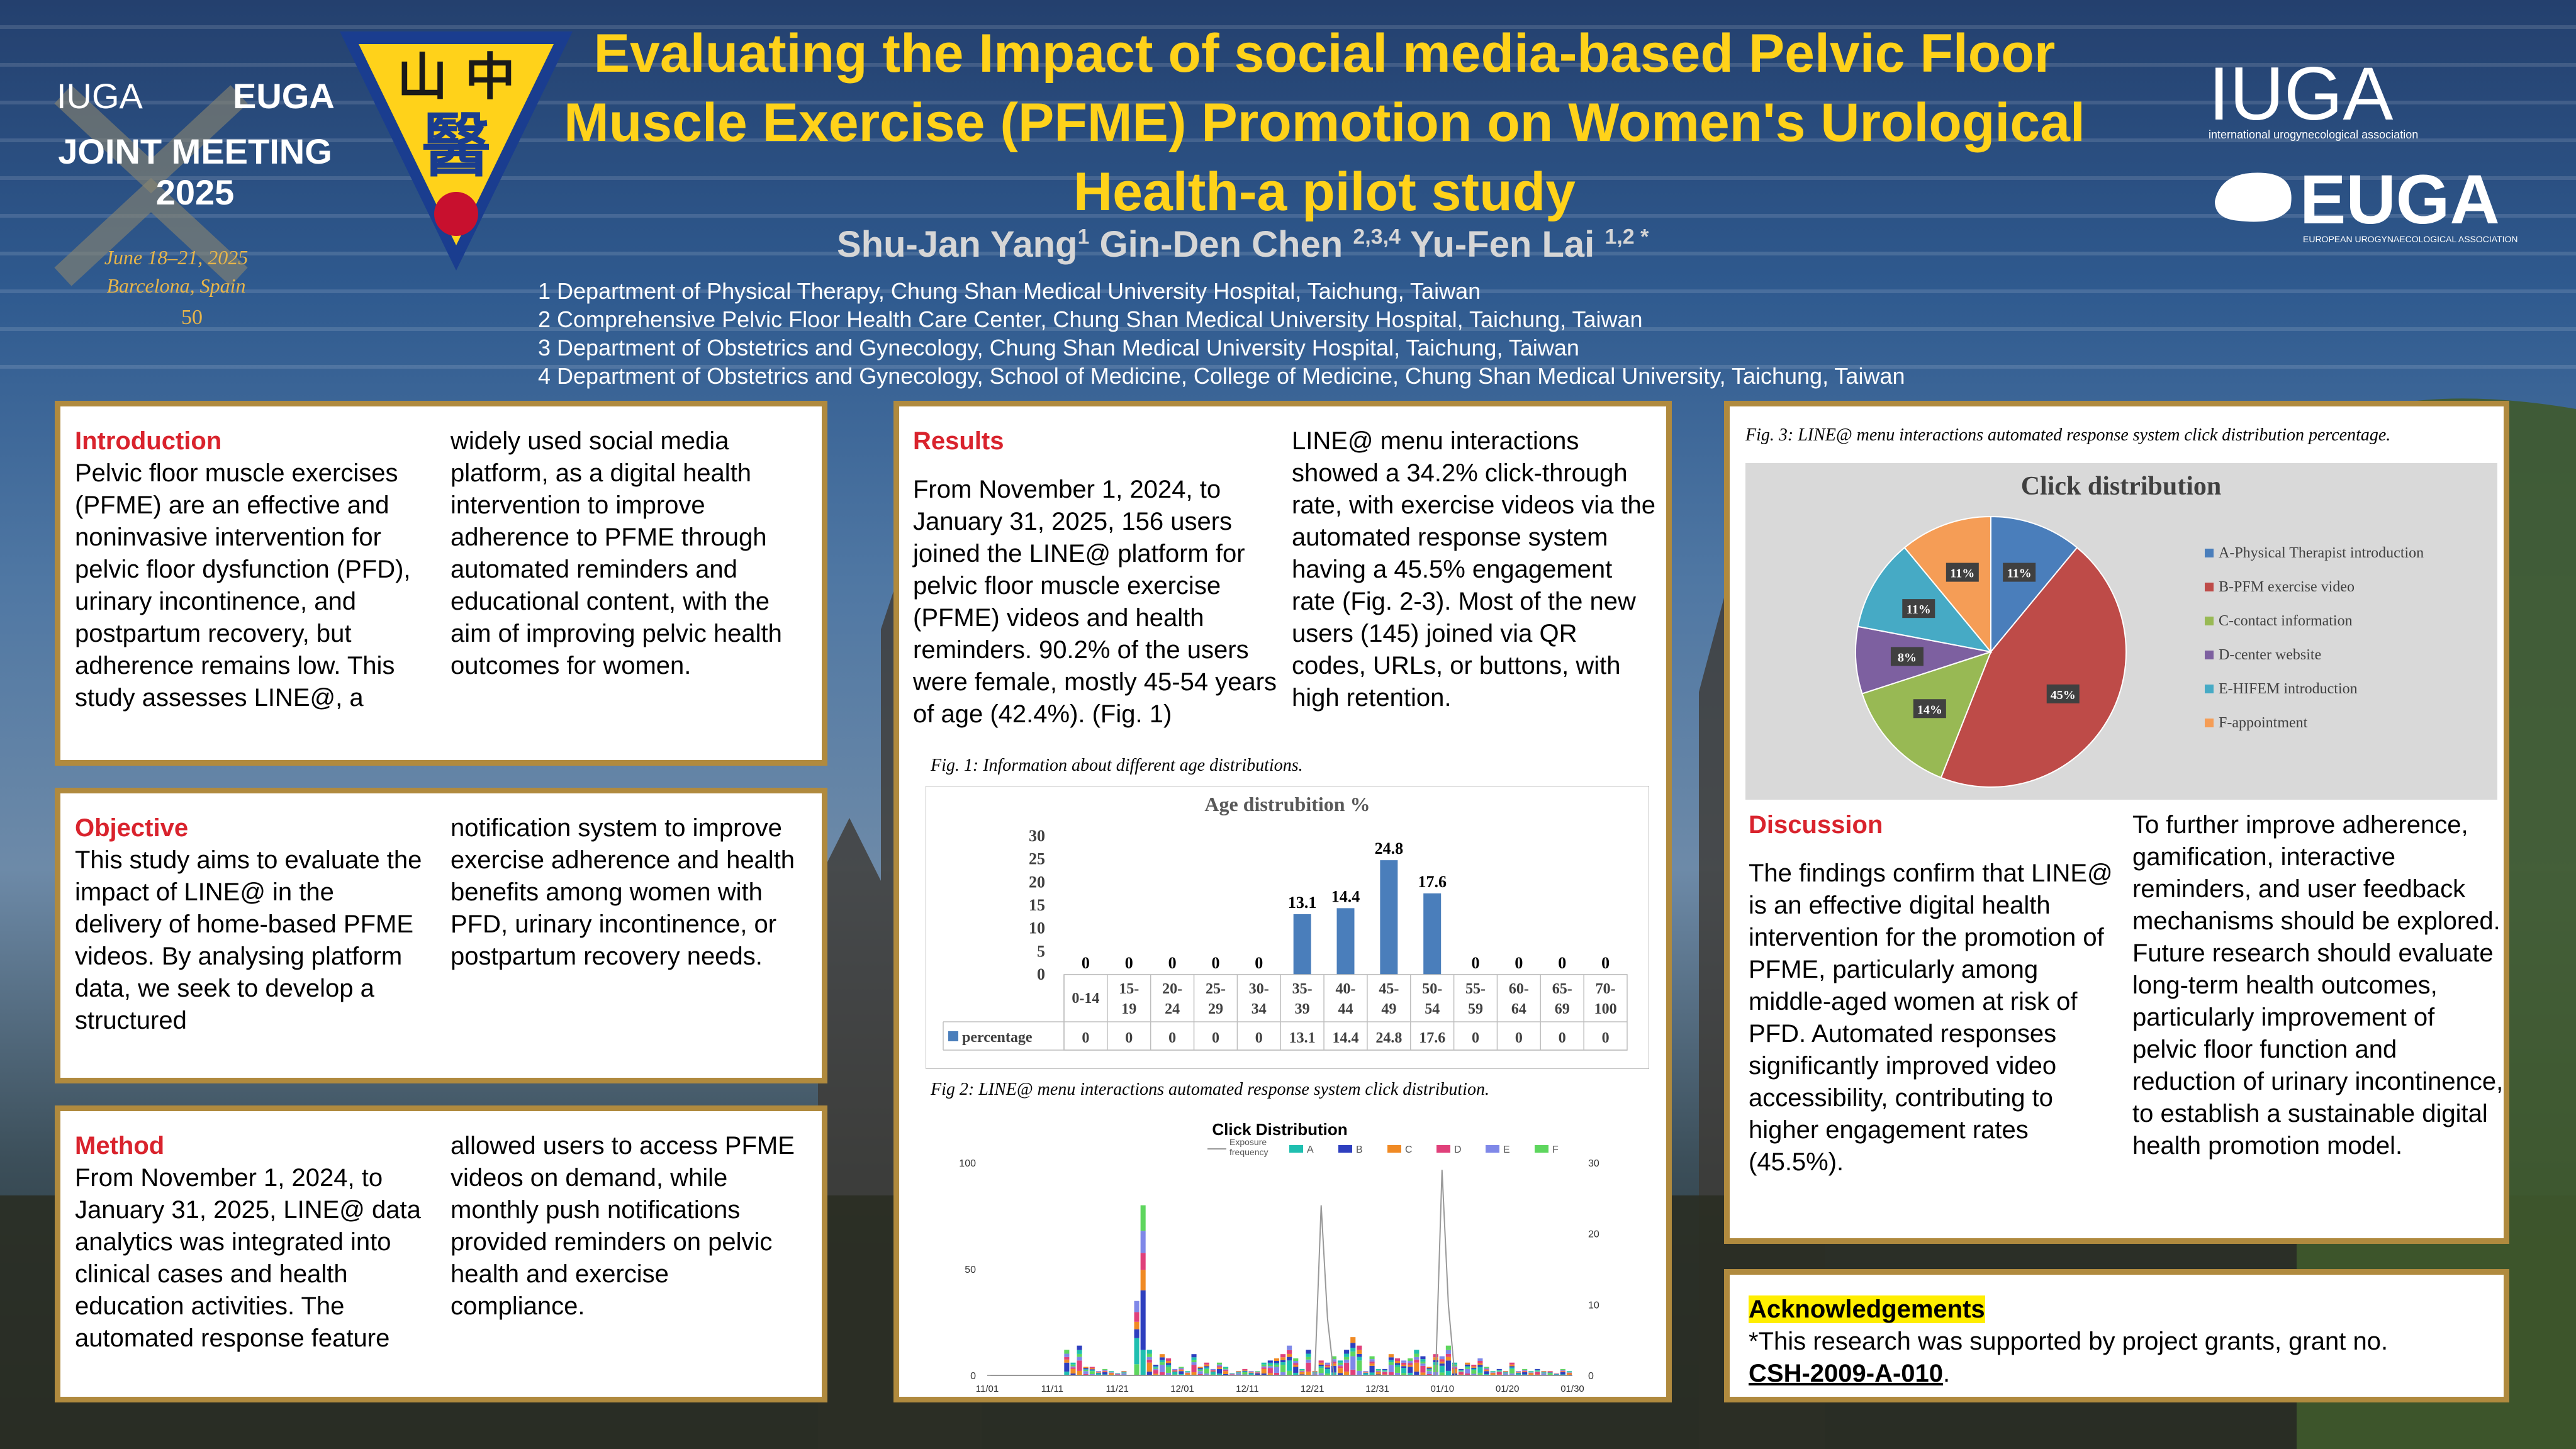 Image resolution: width=2576 pixels, height=1449 pixels. Describe the element at coordinates (456, 77) in the screenshot. I see `emblem-chars: 山 中` at that location.